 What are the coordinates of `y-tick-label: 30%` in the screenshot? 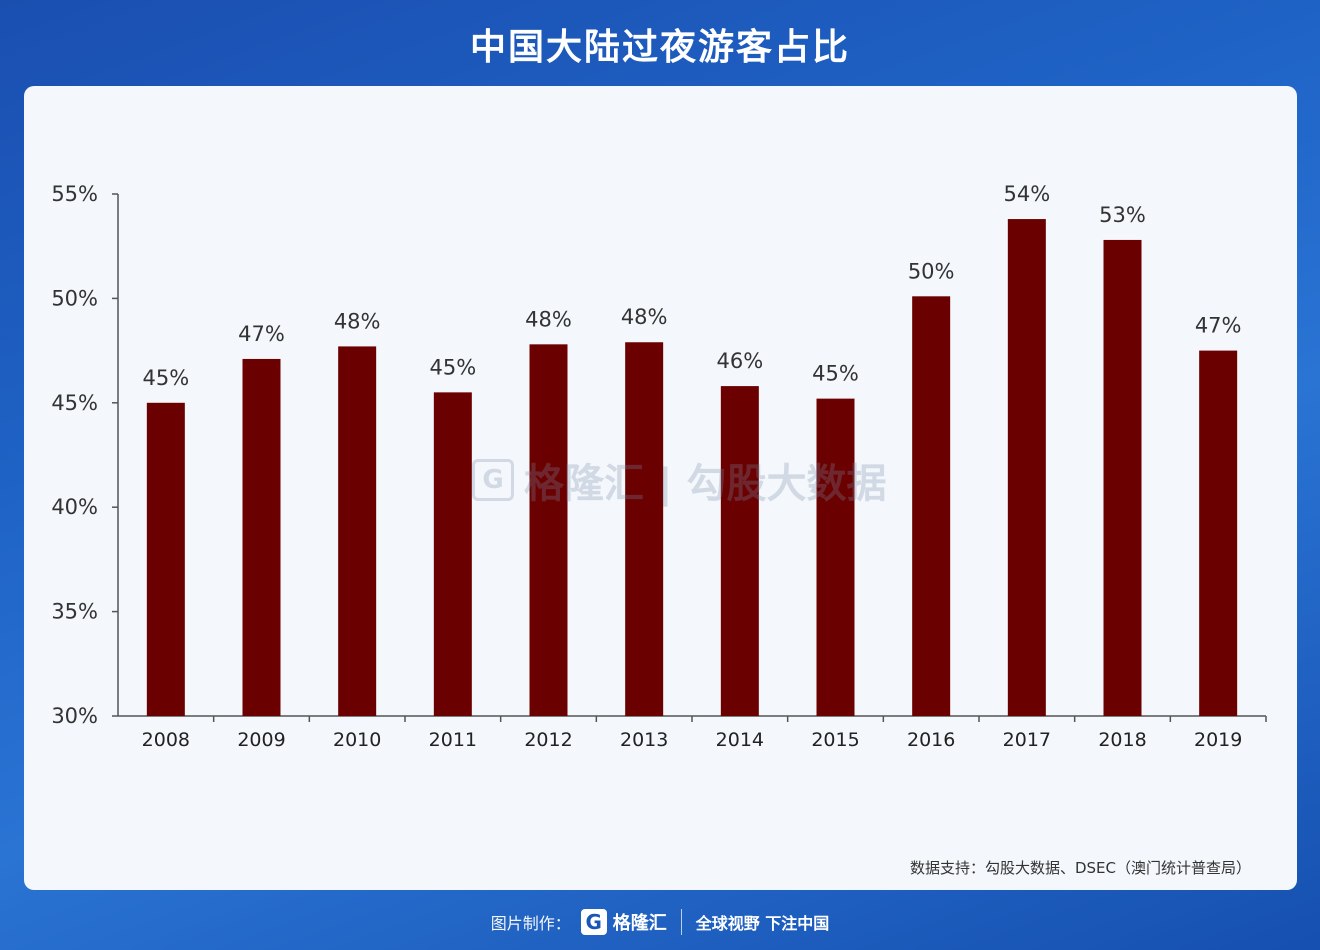 It's located at (74, 716).